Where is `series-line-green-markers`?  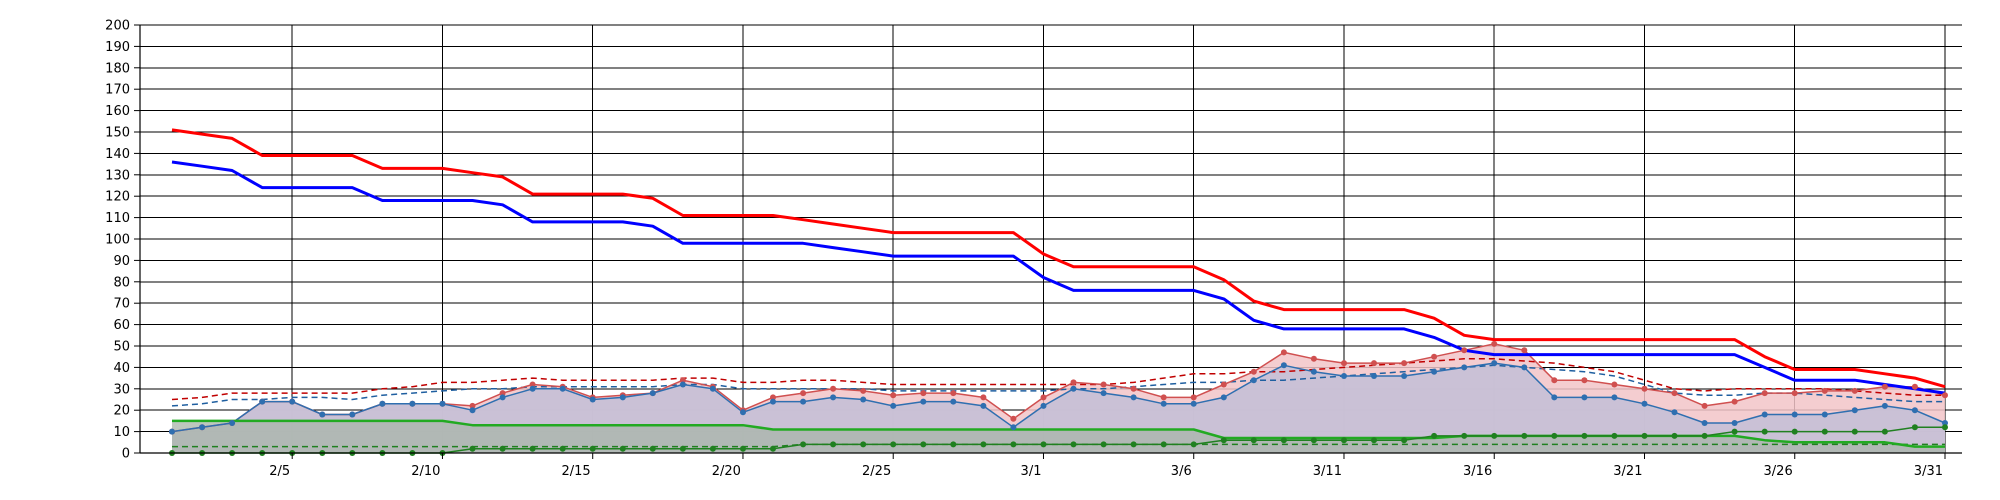
series-line-green-markers is located at coordinates (1058, 440).